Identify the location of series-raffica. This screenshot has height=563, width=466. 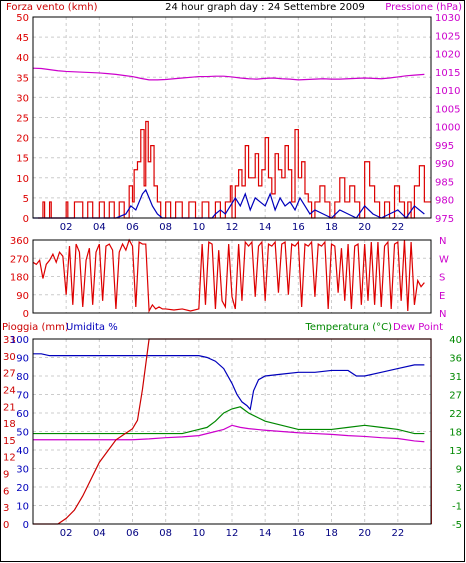
(229, 203).